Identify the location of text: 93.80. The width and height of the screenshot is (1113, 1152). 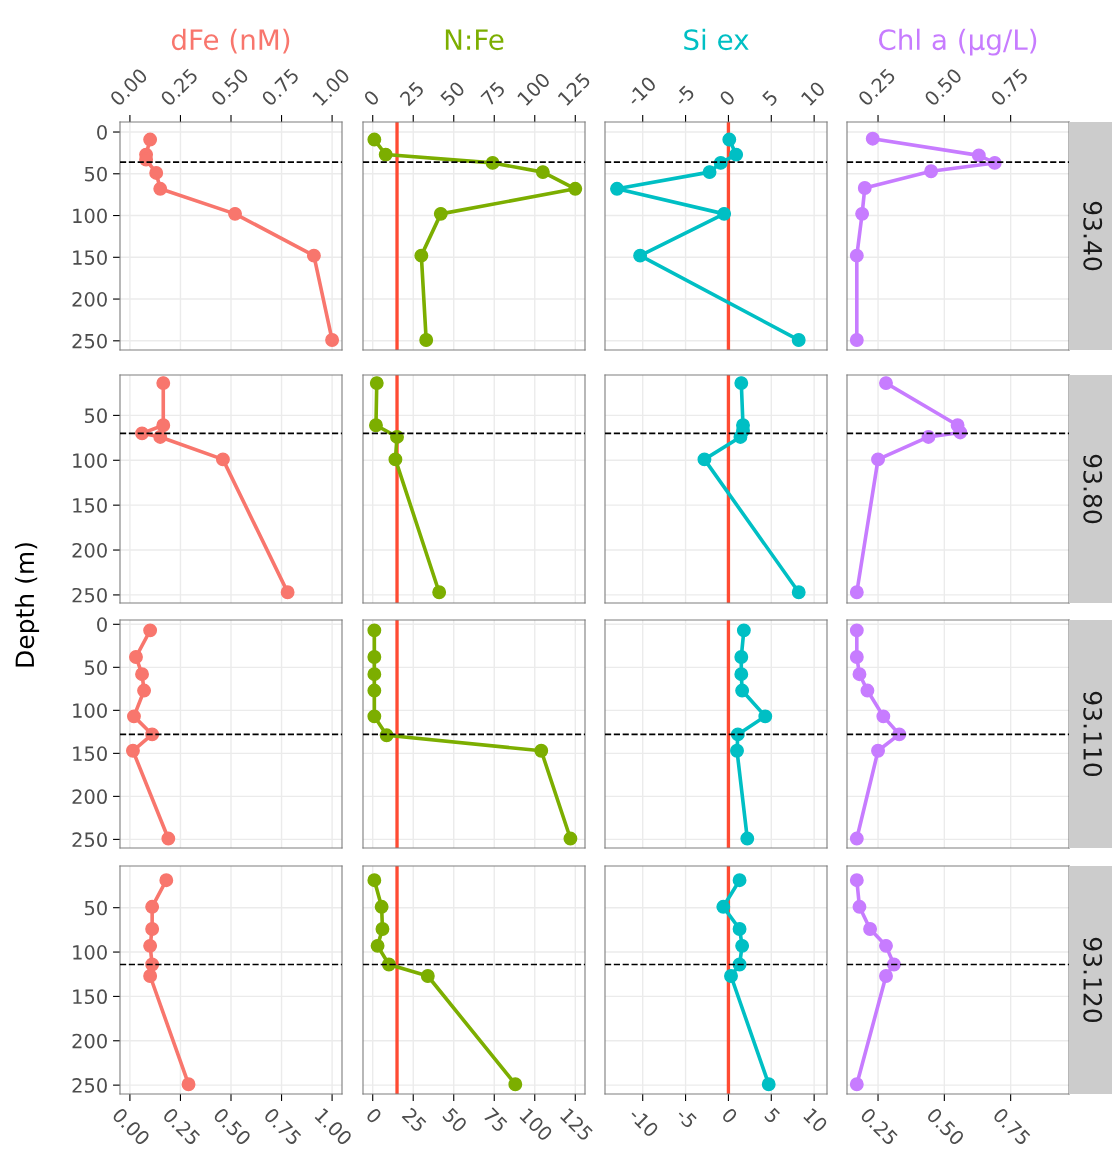
(1093, 489).